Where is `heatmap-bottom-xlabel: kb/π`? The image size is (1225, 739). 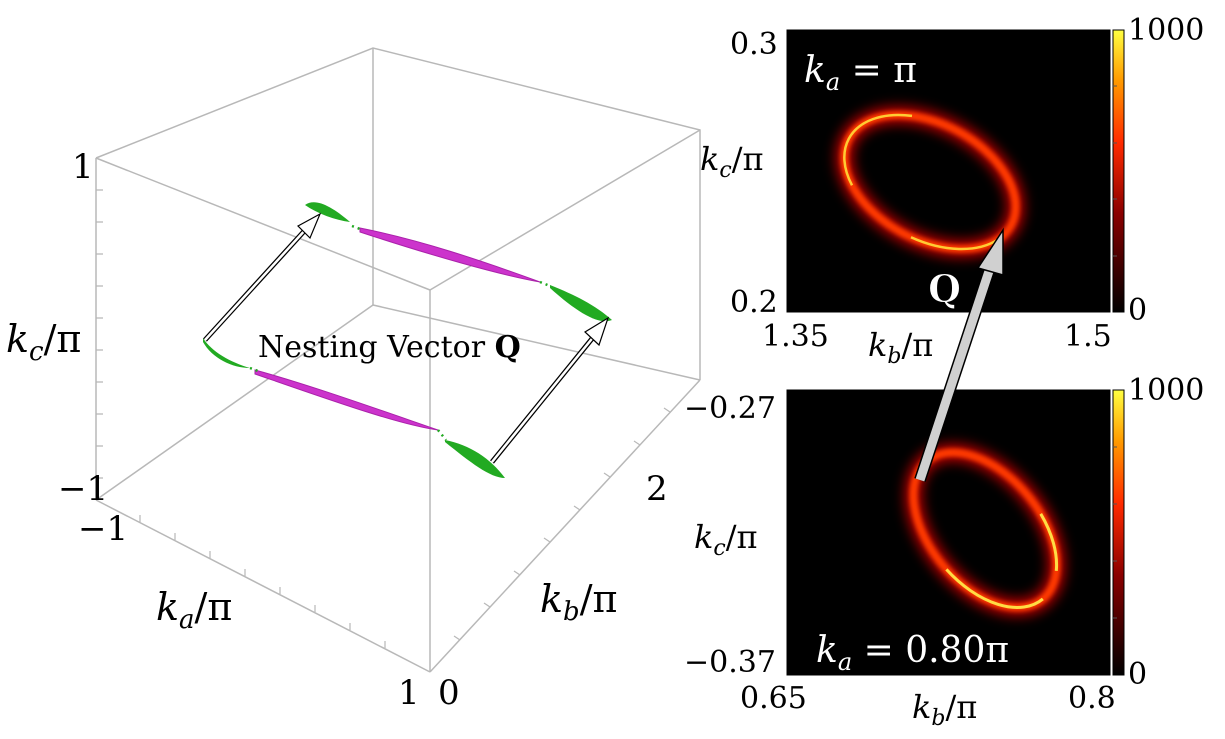 heatmap-bottom-xlabel: kb/π is located at coordinates (944, 709).